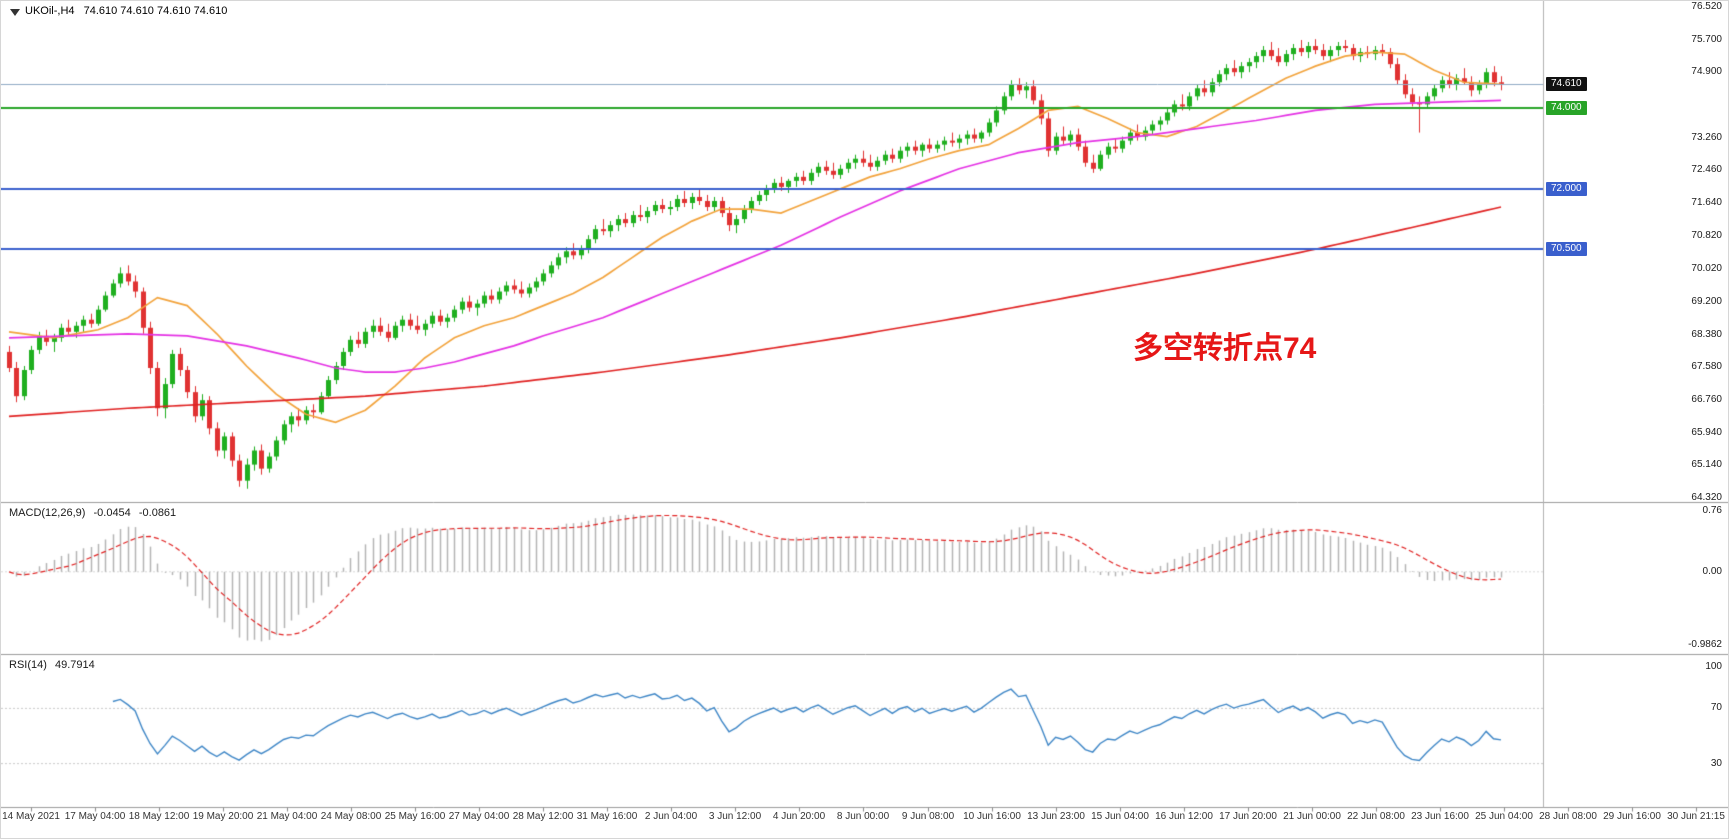  Describe the element at coordinates (1706, 399) in the screenshot. I see `price-axis-label: 66.760` at that location.